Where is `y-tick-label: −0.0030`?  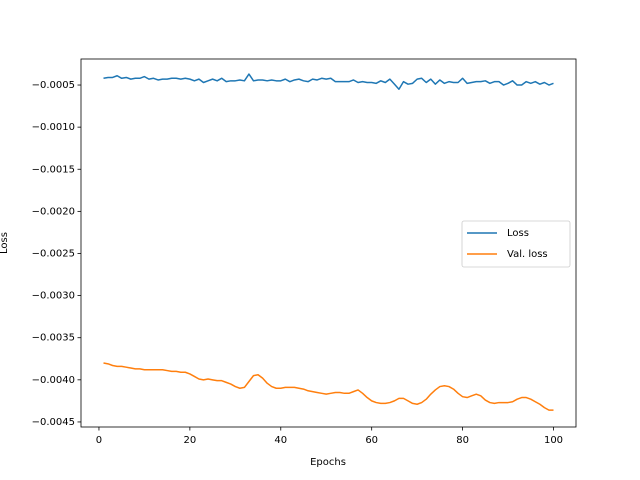
y-tick-label: −0.0030 is located at coordinates (53, 296).